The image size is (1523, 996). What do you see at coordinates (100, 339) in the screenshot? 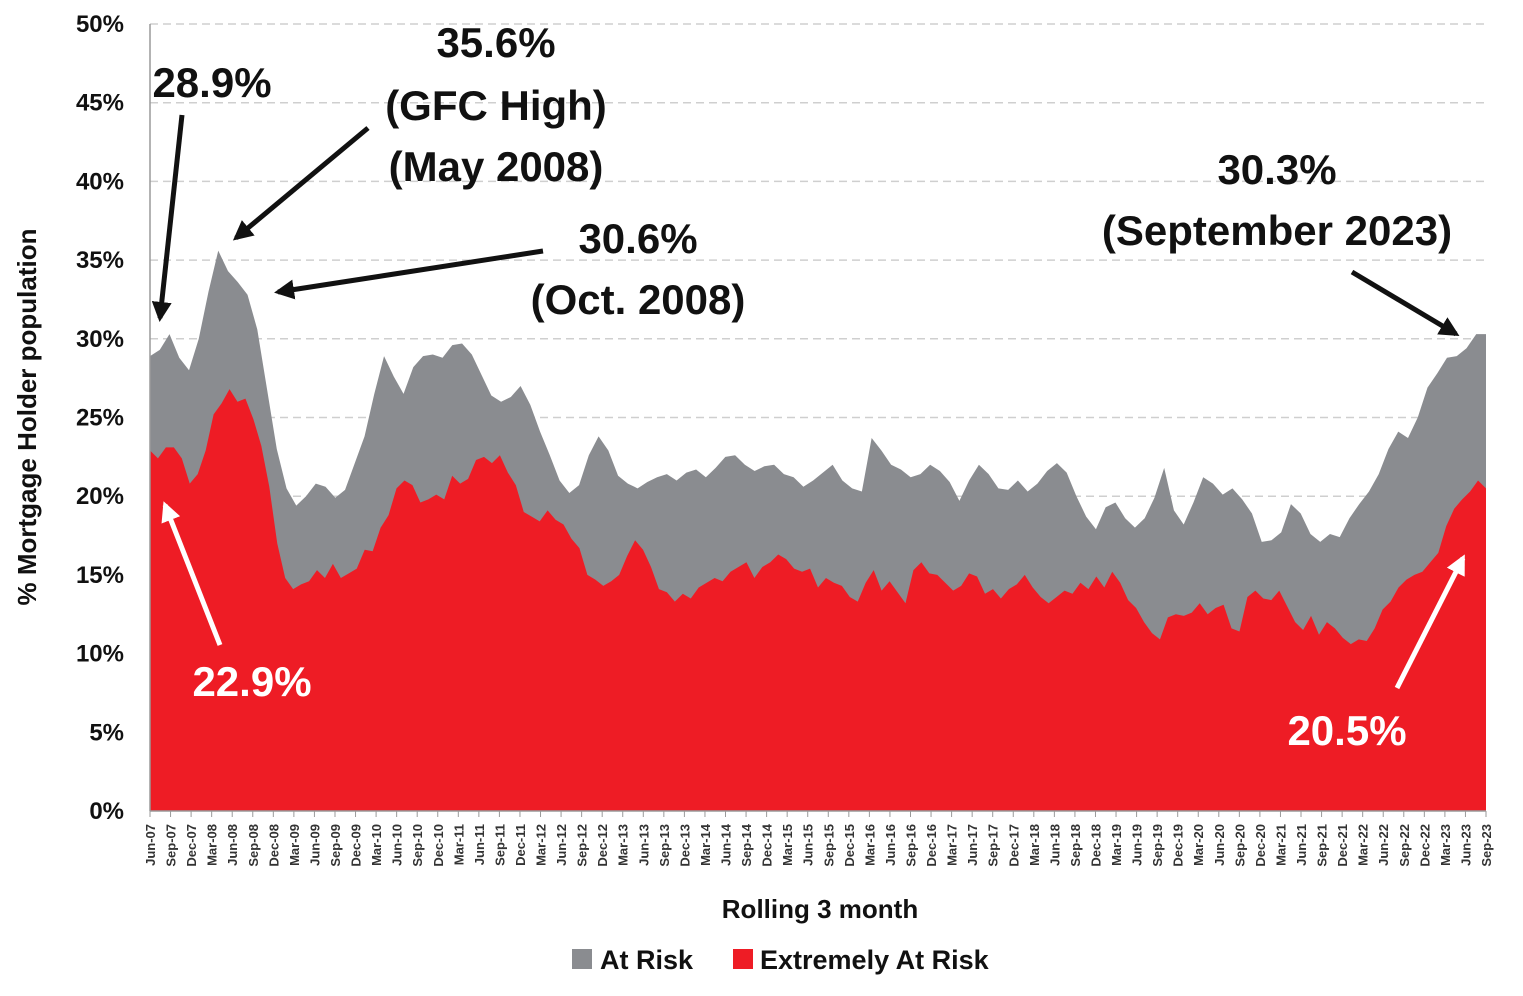
I see `y-tick-label: 30%` at bounding box center [100, 339].